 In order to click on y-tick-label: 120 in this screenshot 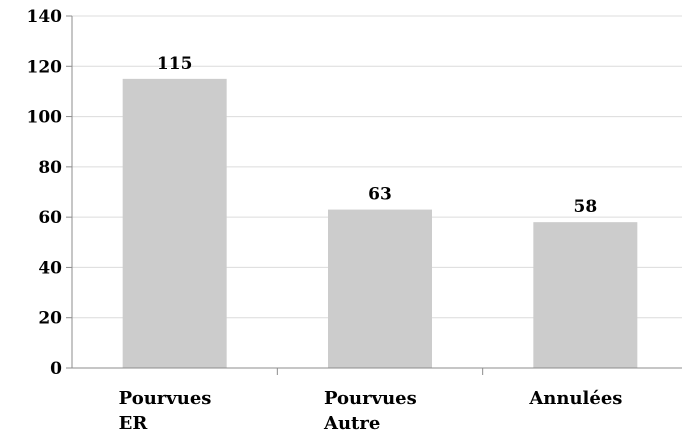, I will do `click(45, 67)`.